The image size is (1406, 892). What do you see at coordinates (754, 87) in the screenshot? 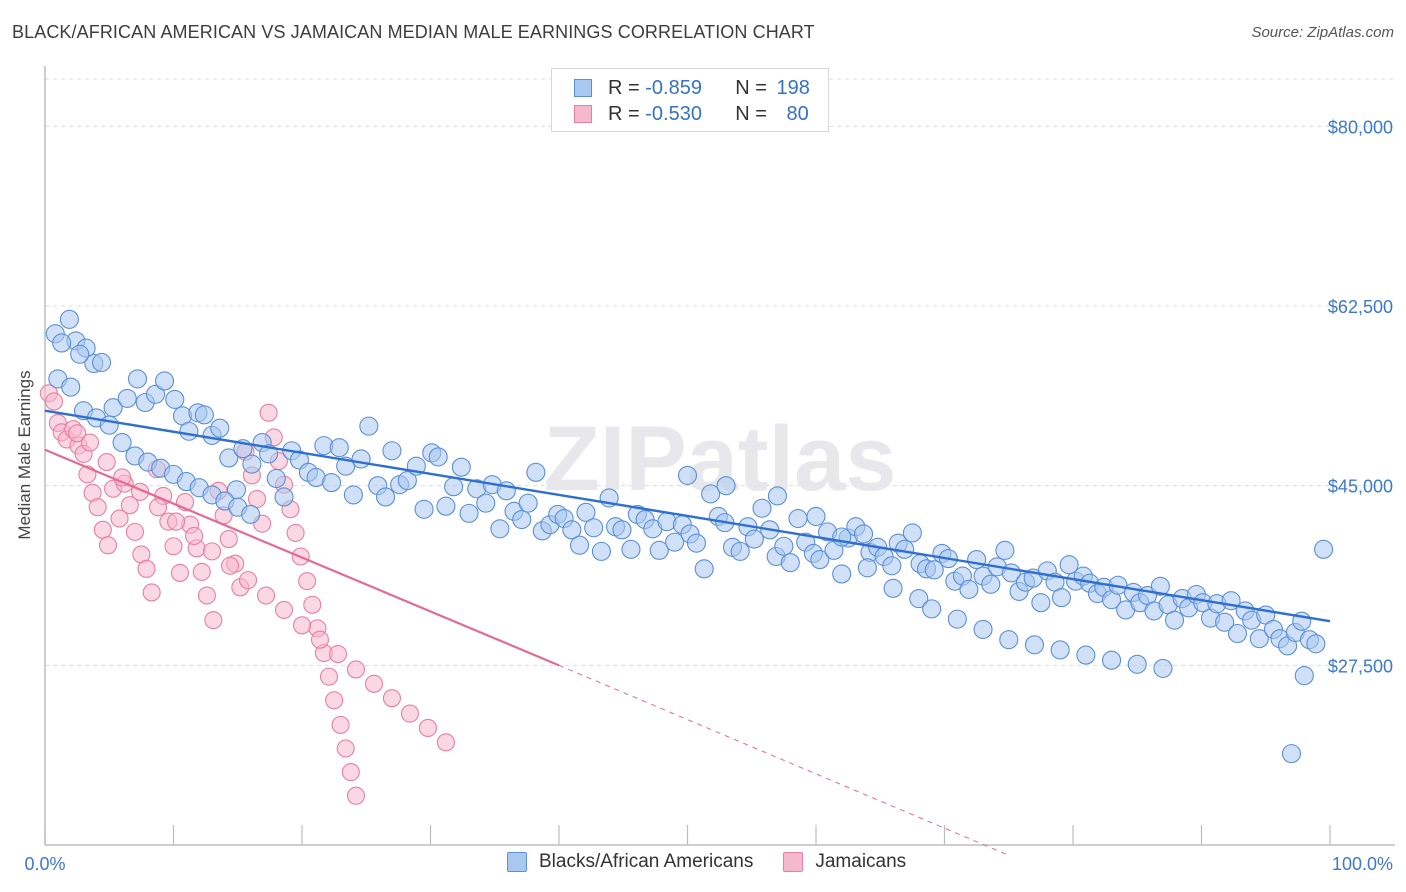
I see `legend-n-label: N =` at bounding box center [754, 87].